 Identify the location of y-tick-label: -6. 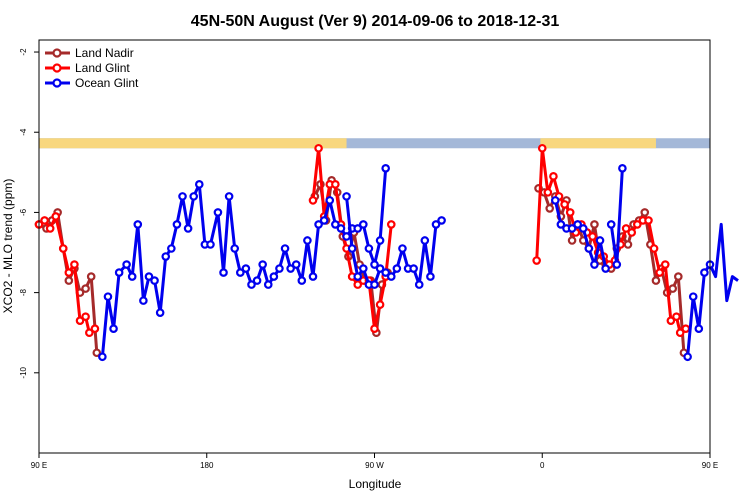
(23, 212).